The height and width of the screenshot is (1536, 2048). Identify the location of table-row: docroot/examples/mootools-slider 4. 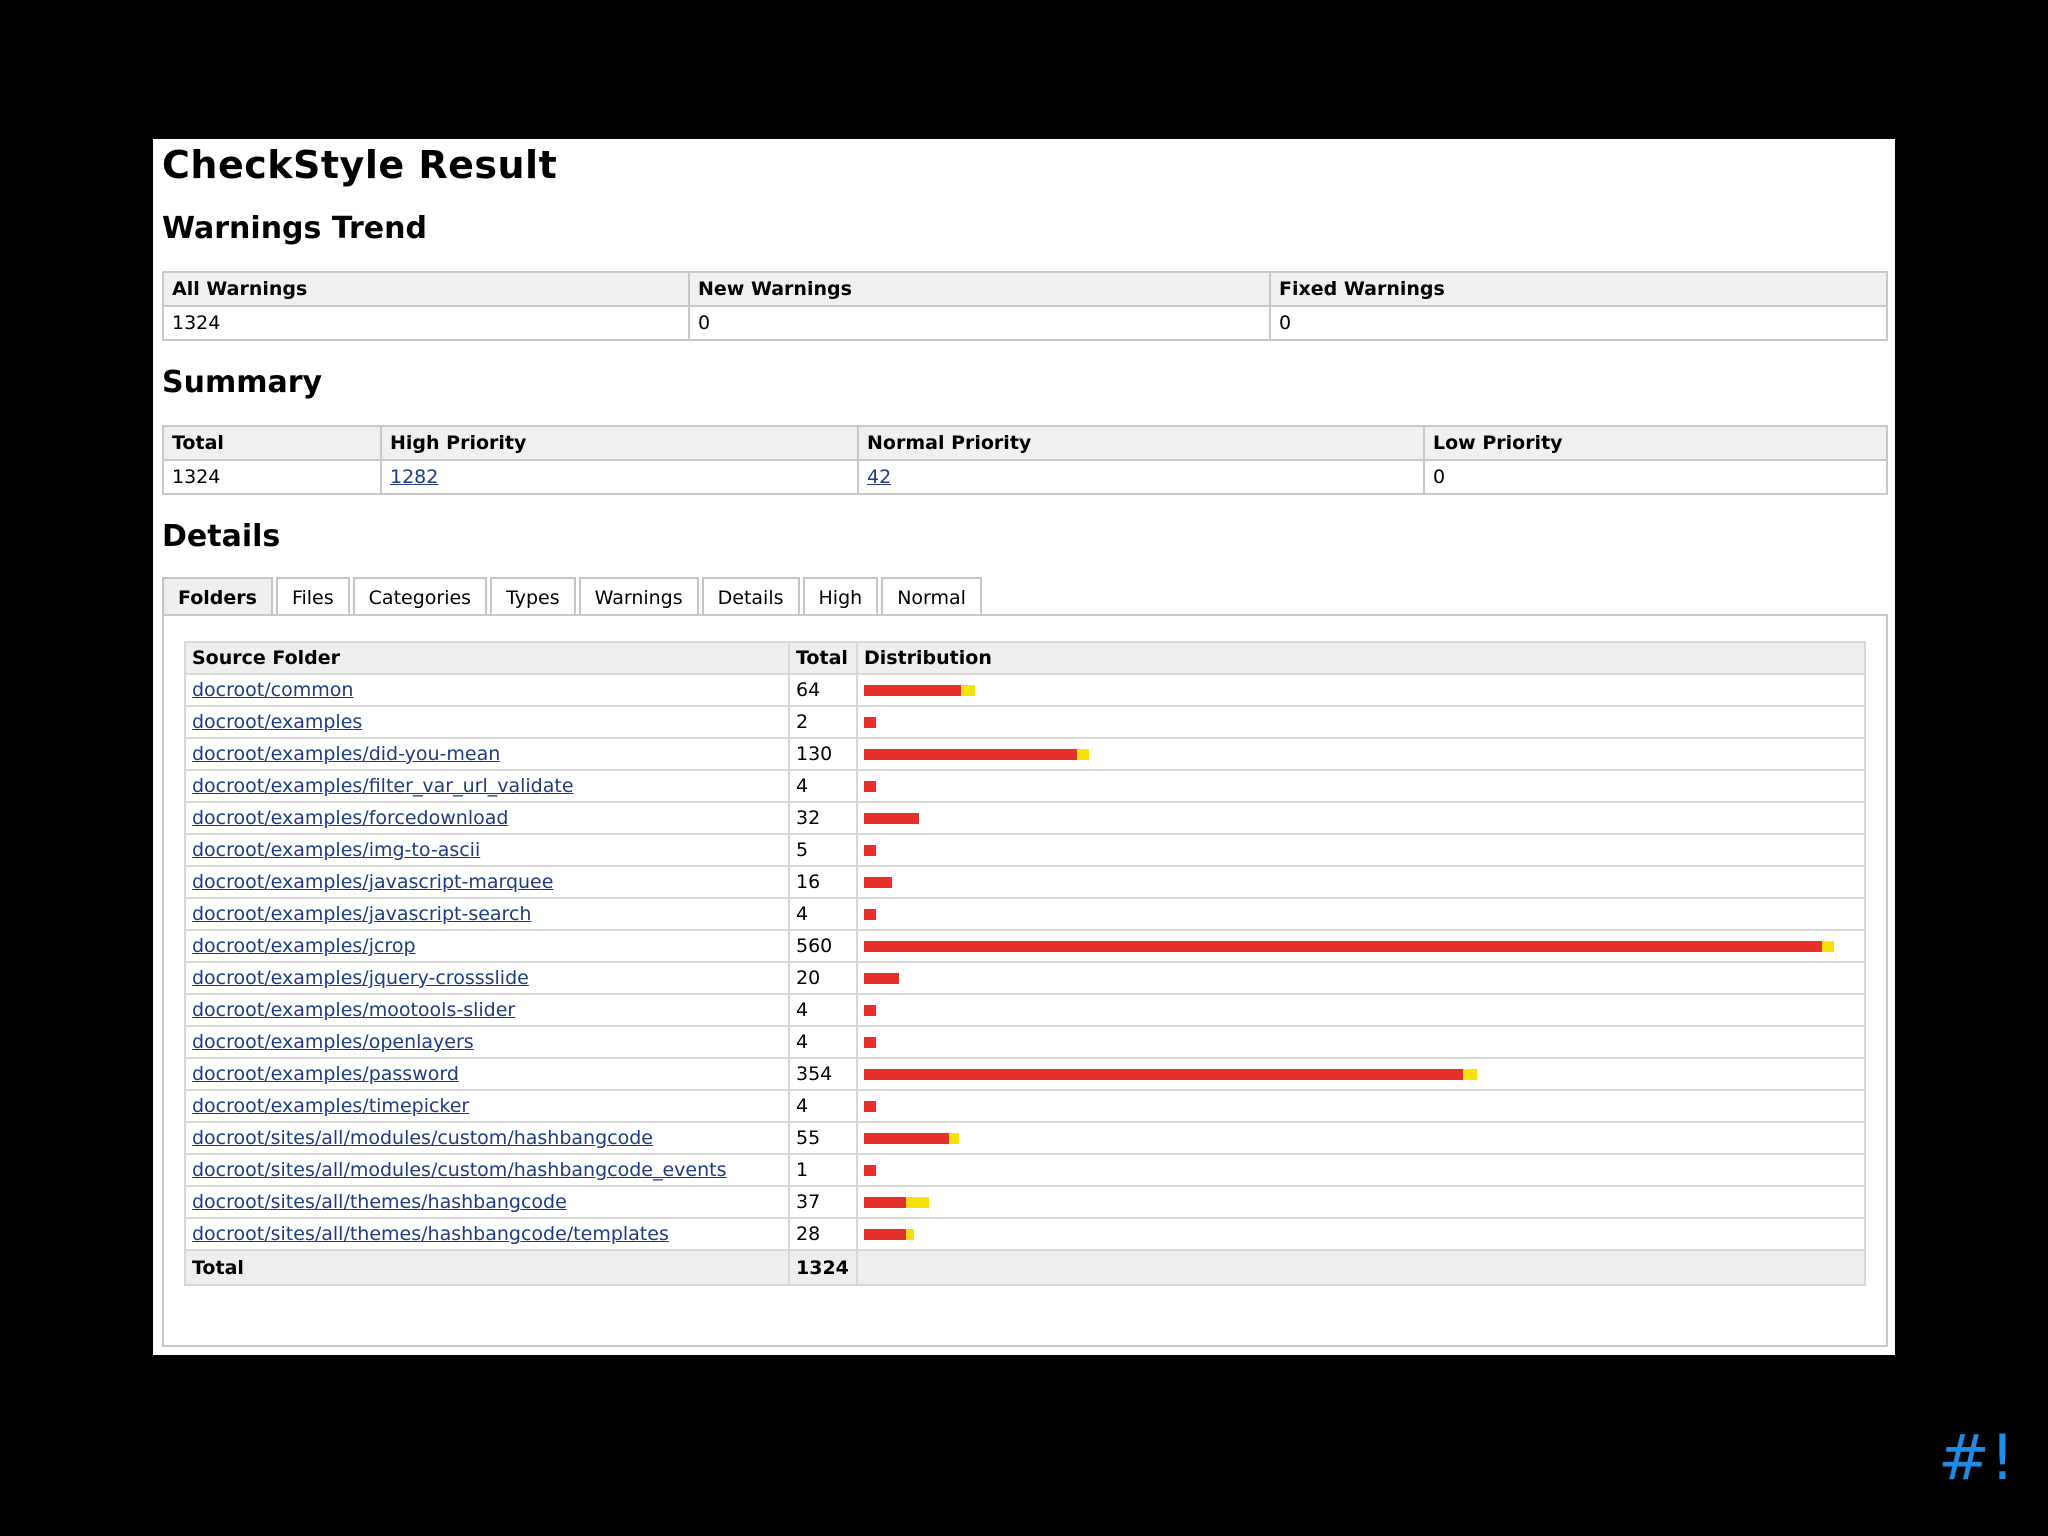
(1025, 1010).